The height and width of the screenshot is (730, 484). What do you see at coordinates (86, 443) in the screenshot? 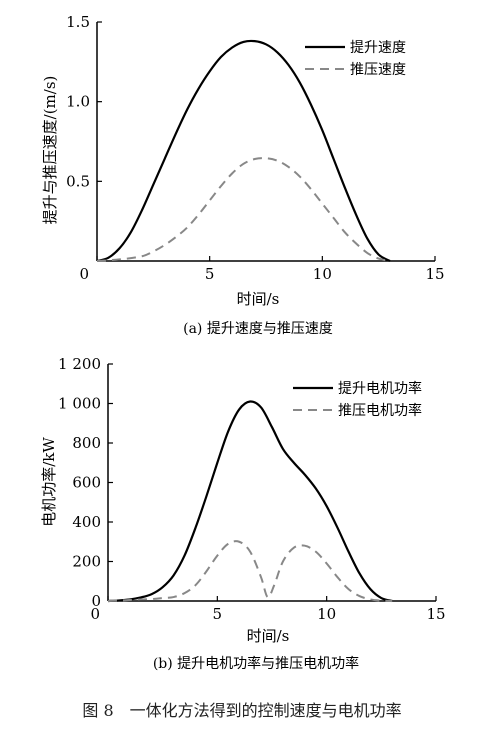
I see `chart-b-y-tick-label: 800` at bounding box center [86, 443].